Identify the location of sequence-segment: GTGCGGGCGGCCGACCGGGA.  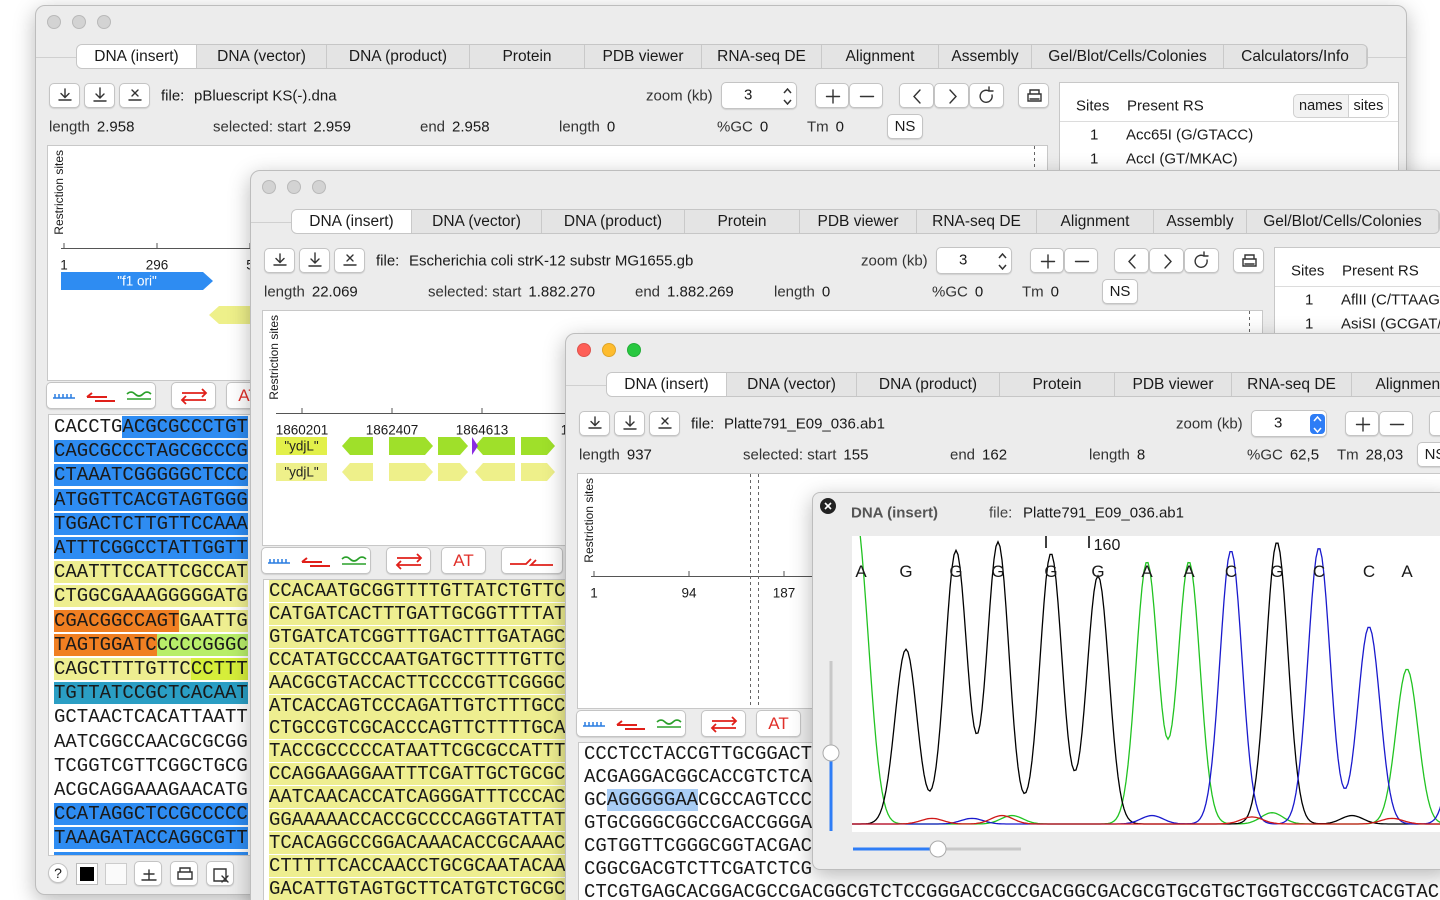
(698, 823).